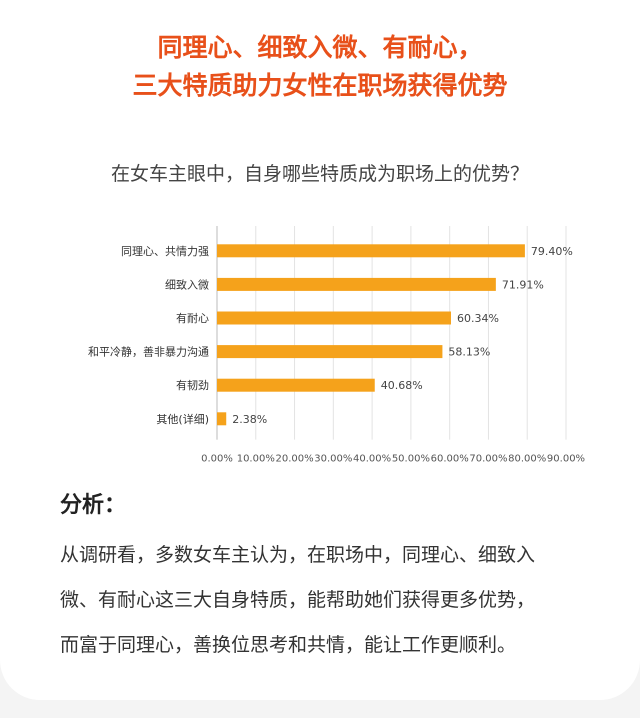  I want to click on data-label: 2.38%, so click(249, 419).